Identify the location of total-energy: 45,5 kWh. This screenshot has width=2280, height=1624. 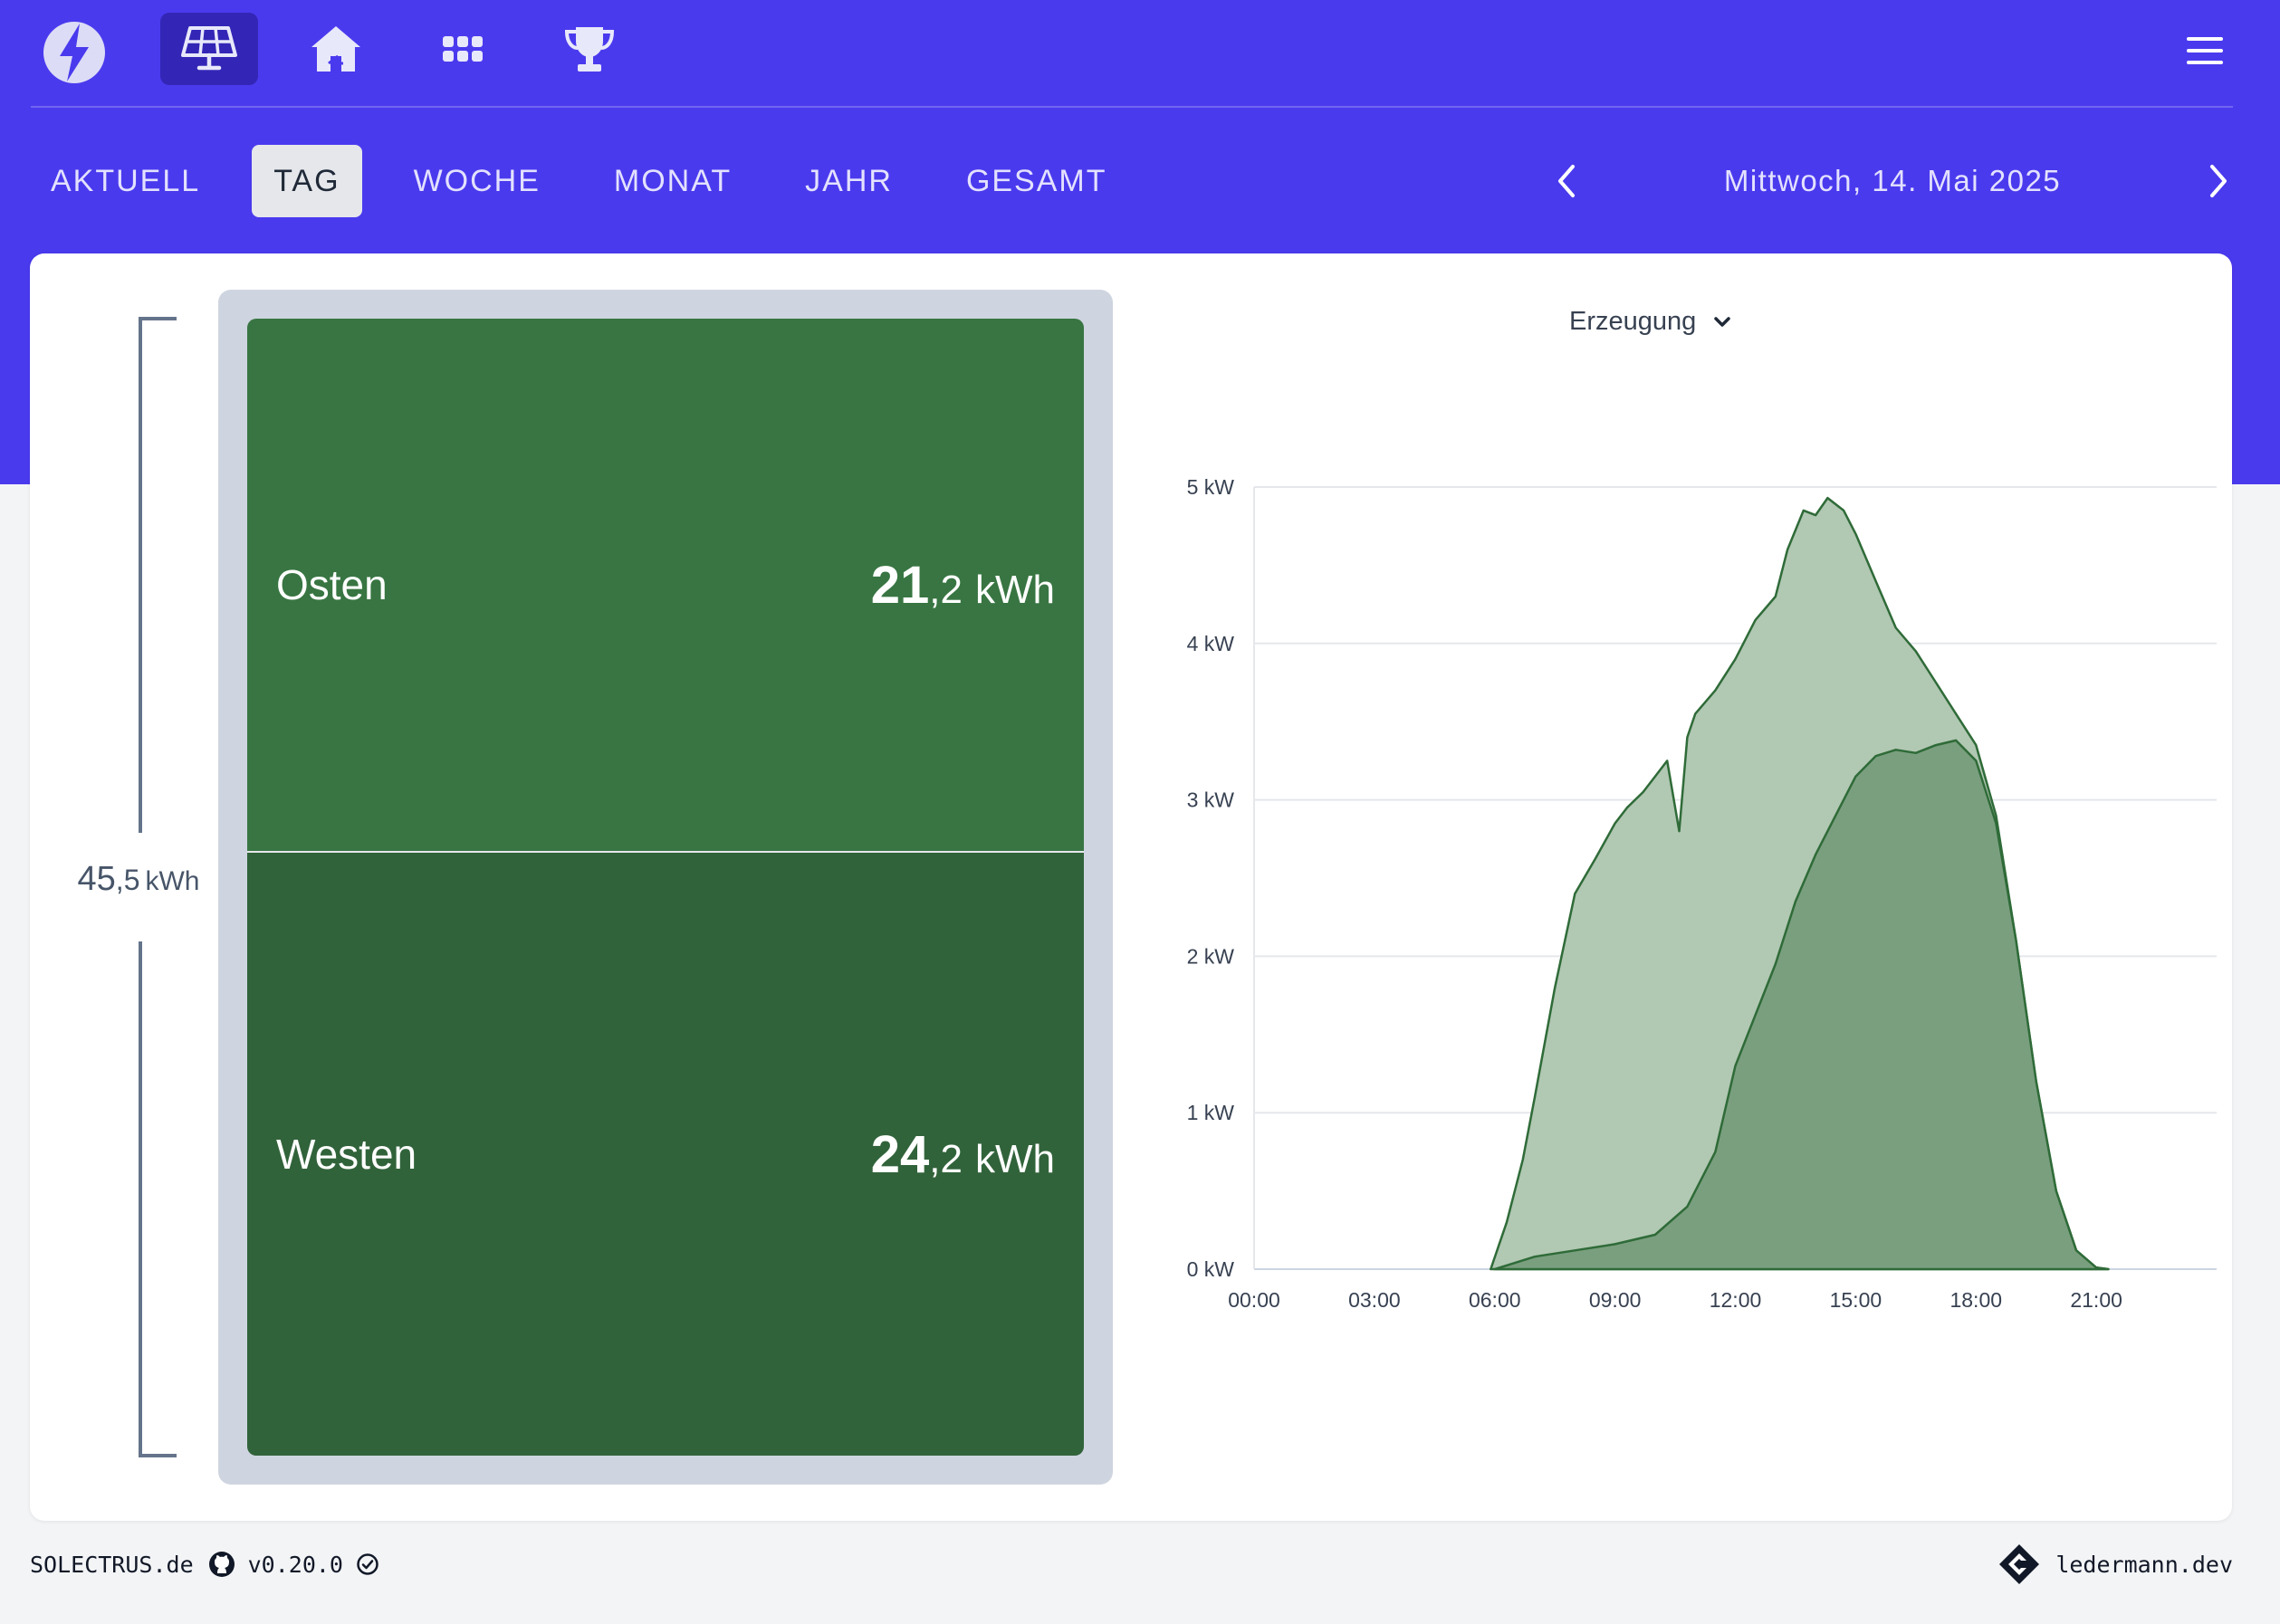
(138, 887).